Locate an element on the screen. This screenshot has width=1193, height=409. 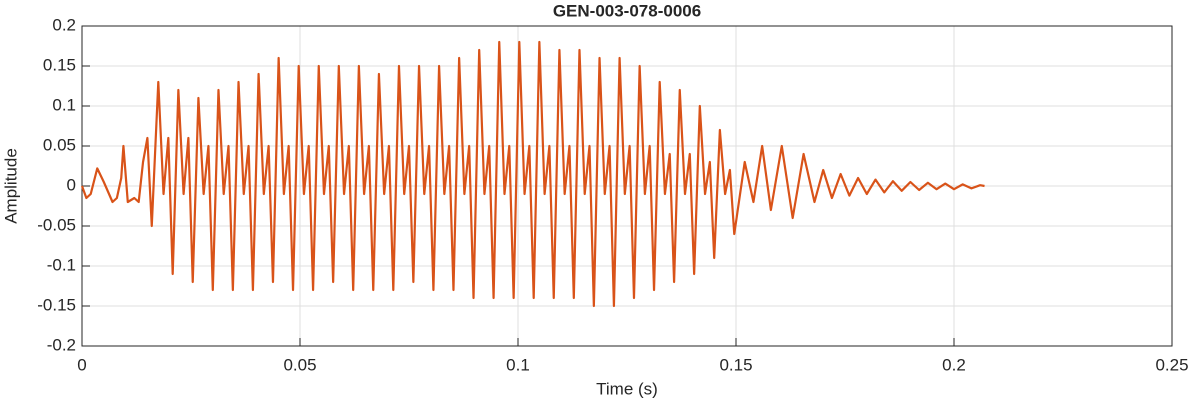
x-tick-label: 0.15 is located at coordinates (735, 364).